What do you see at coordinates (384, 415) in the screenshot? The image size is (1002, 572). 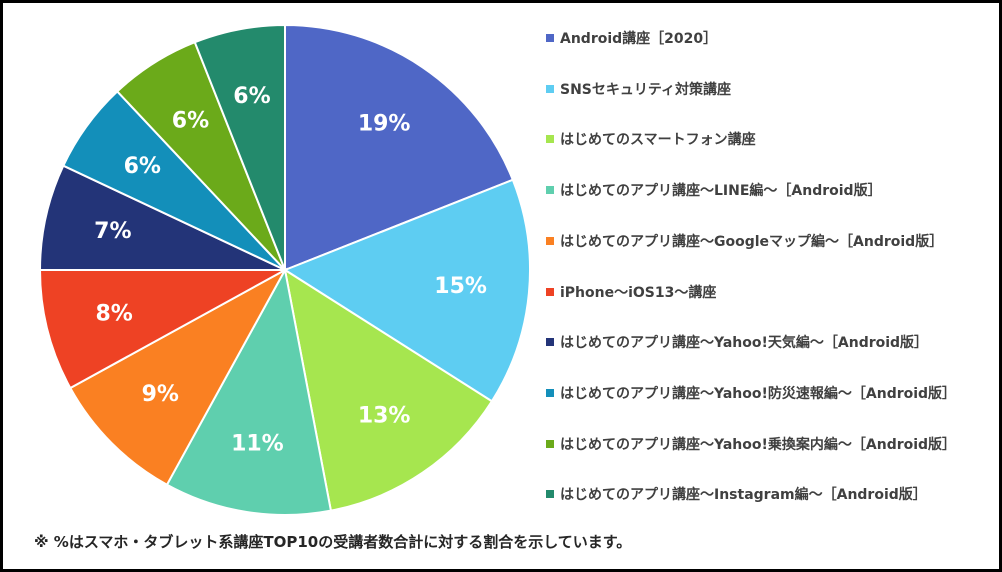 I see `pie-data-label-3: 13%` at bounding box center [384, 415].